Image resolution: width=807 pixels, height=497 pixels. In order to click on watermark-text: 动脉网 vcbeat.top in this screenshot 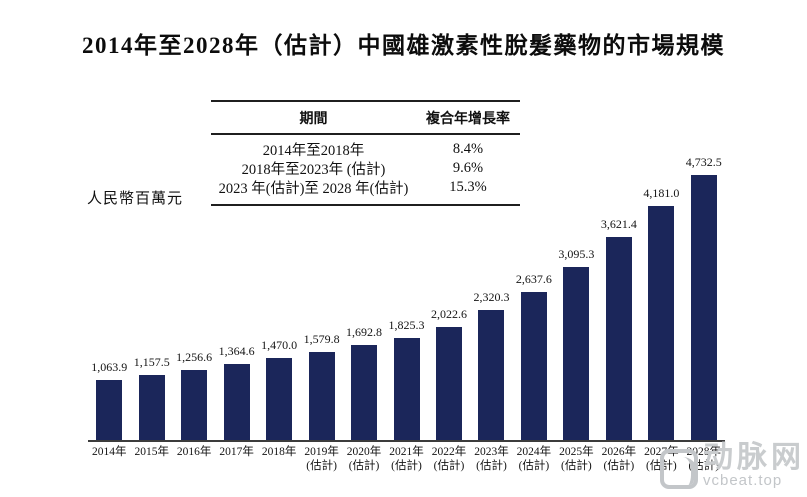, I will do `click(754, 466)`.